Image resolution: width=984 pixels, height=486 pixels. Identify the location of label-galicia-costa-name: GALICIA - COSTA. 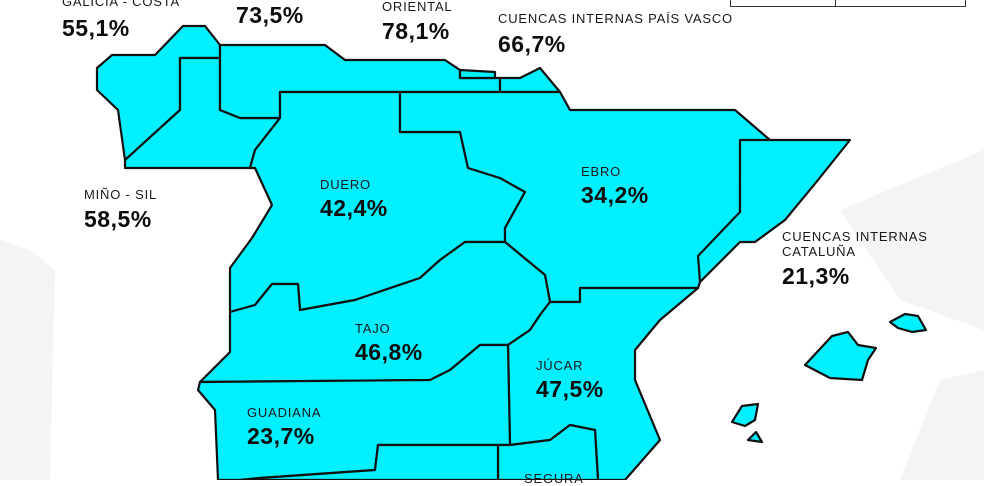
(121, 4).